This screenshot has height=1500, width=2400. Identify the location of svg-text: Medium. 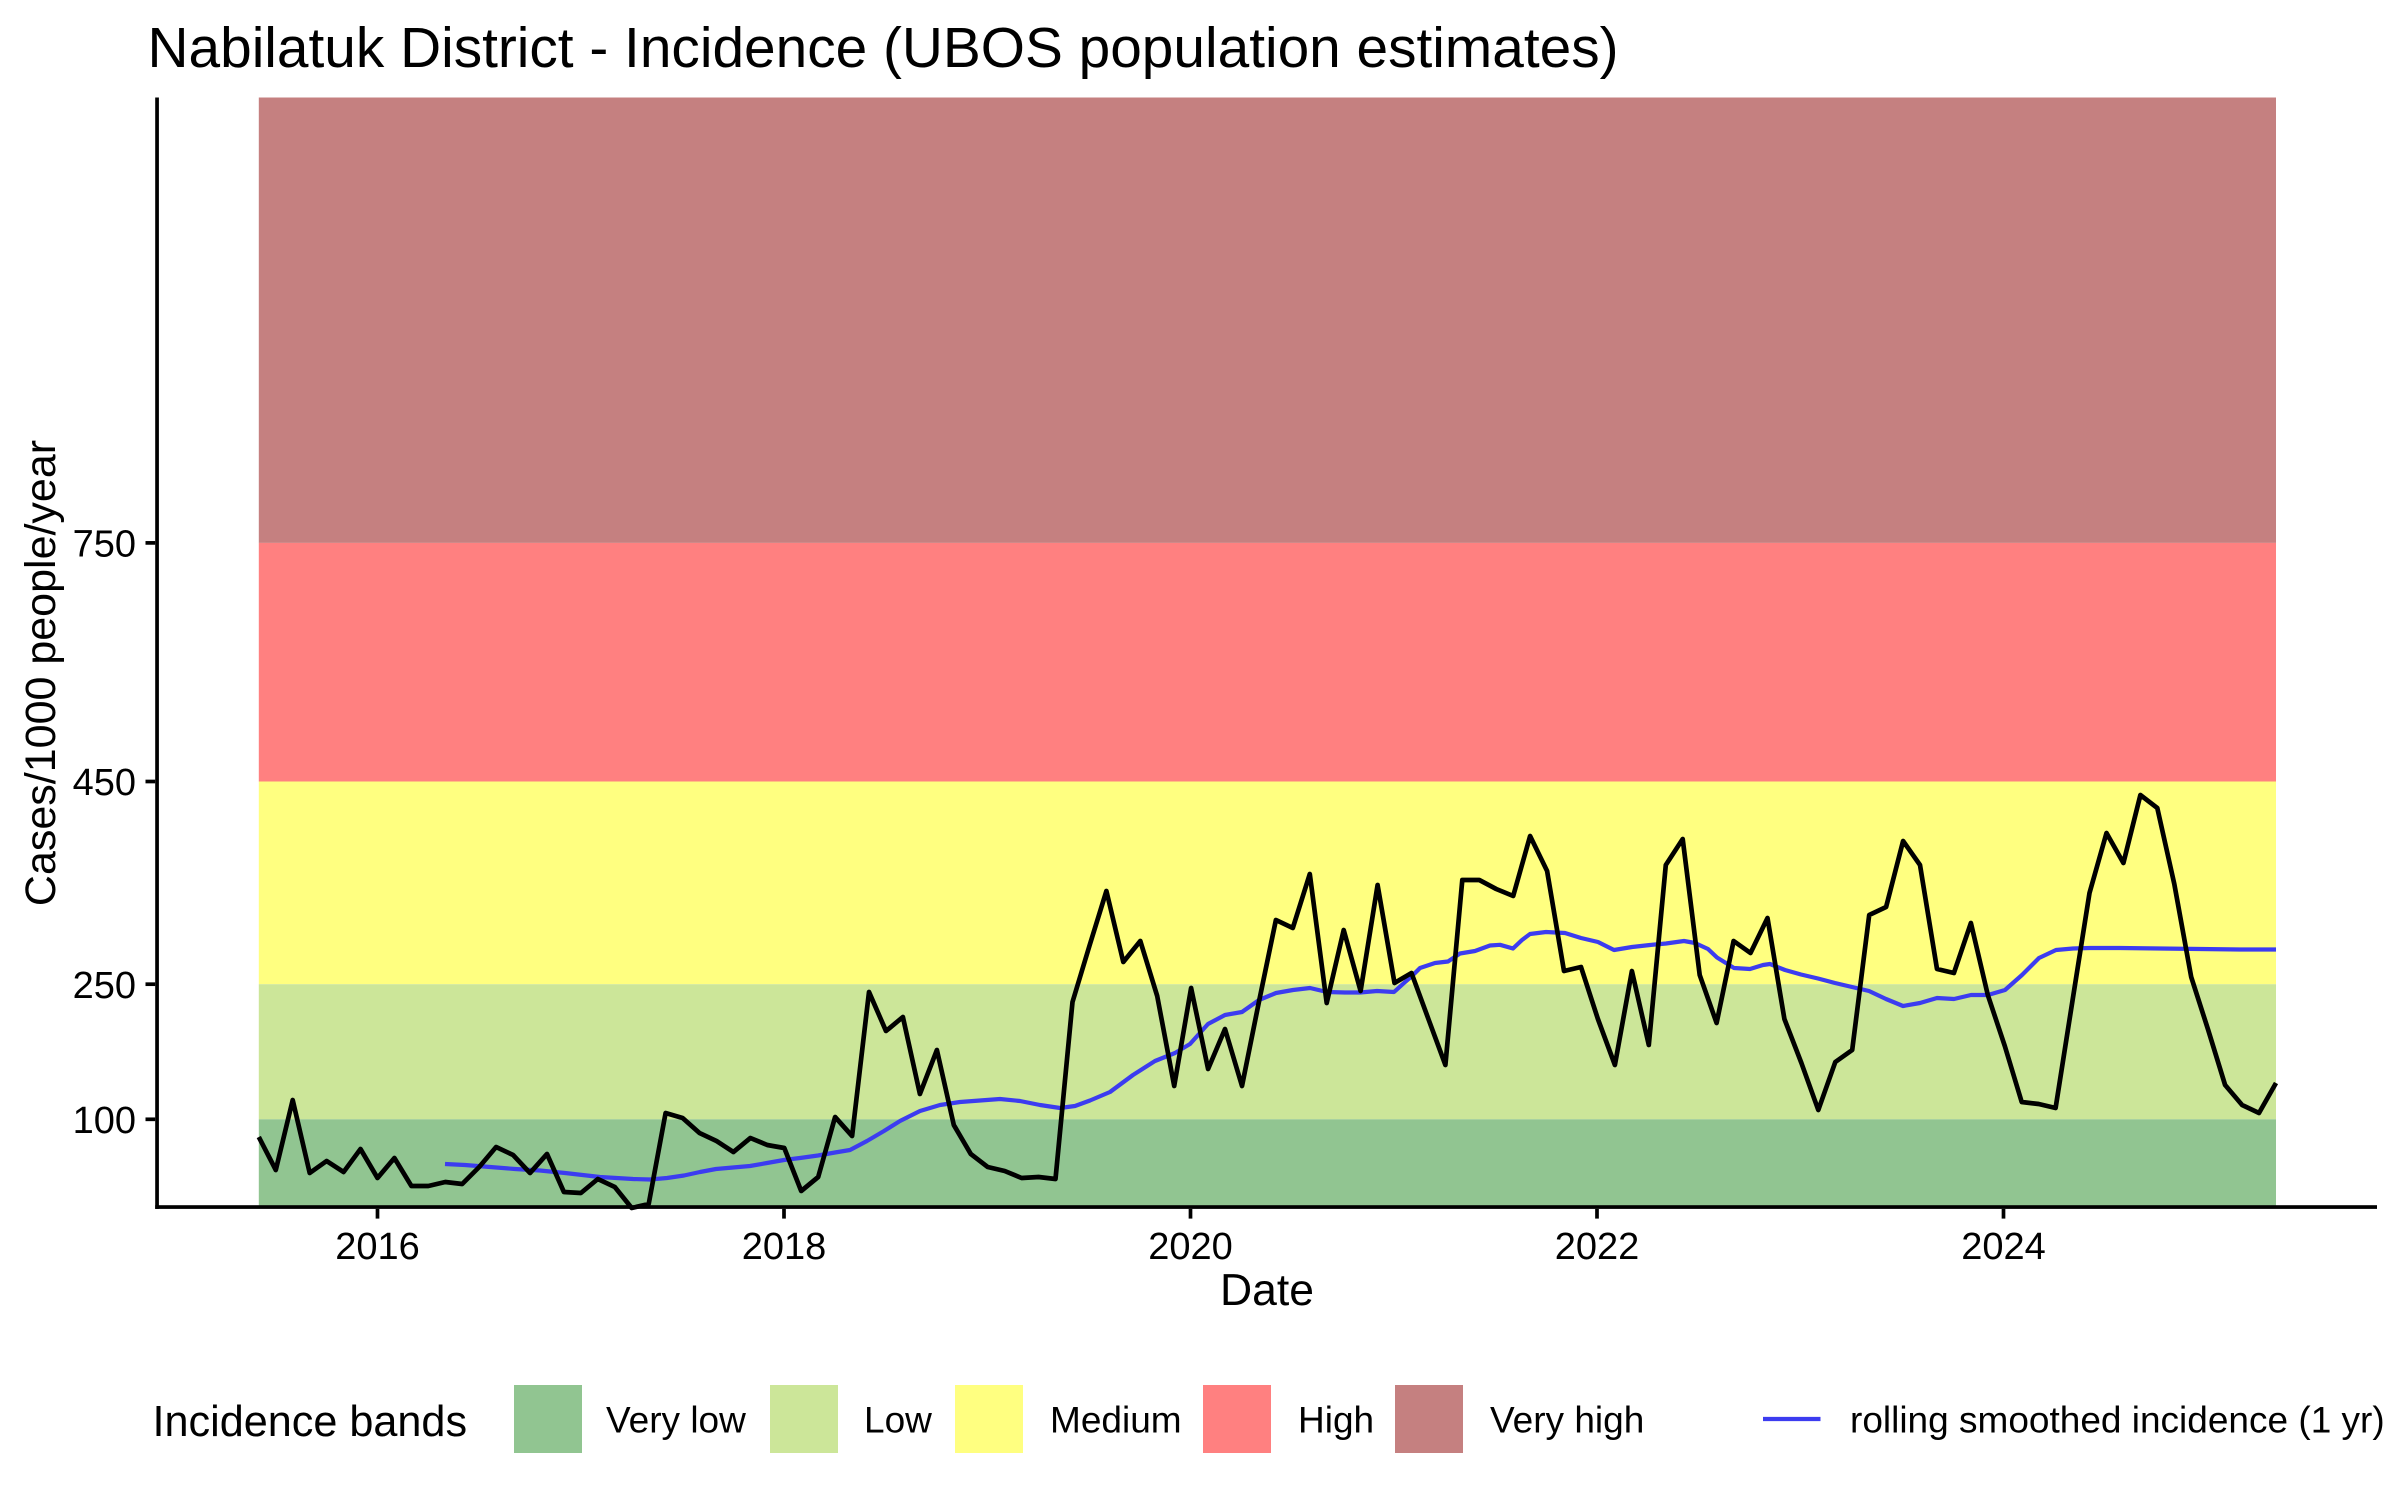
(1116, 1420).